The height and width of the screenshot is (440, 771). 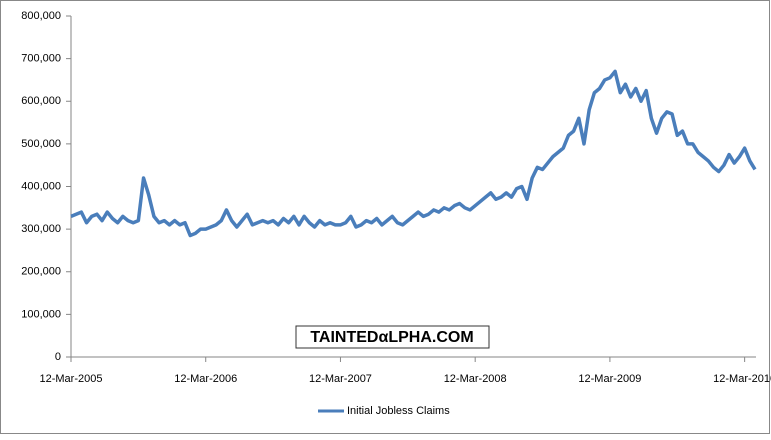 I want to click on x-tick-label: 12-Mar-2009, so click(x=609, y=379).